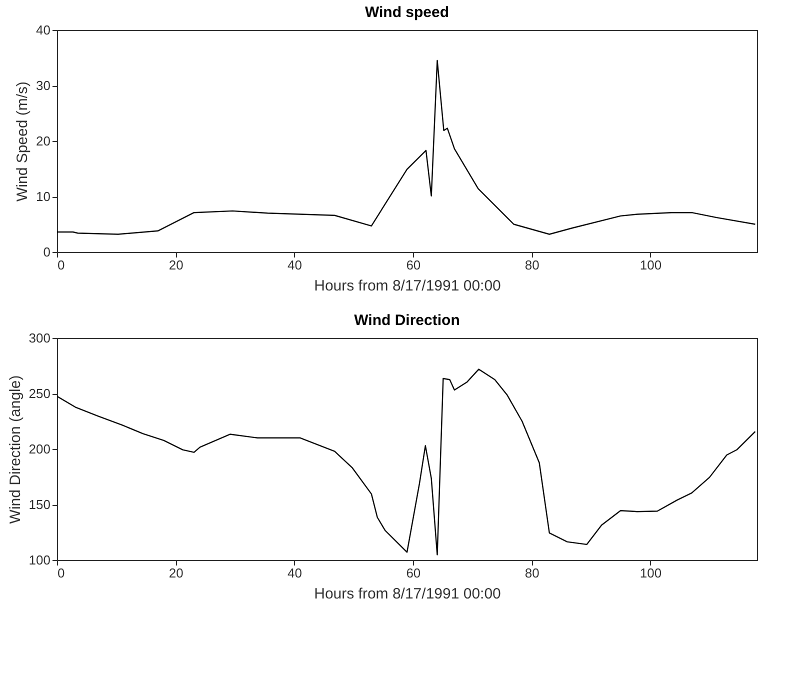 This screenshot has height=675, width=812. Describe the element at coordinates (39, 338) in the screenshot. I see `y-tick-label: 300` at that location.